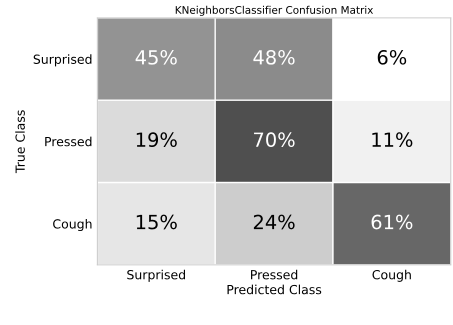 The image size is (453, 325). What do you see at coordinates (156, 57) in the screenshot?
I see `data-label: 45%` at bounding box center [156, 57].